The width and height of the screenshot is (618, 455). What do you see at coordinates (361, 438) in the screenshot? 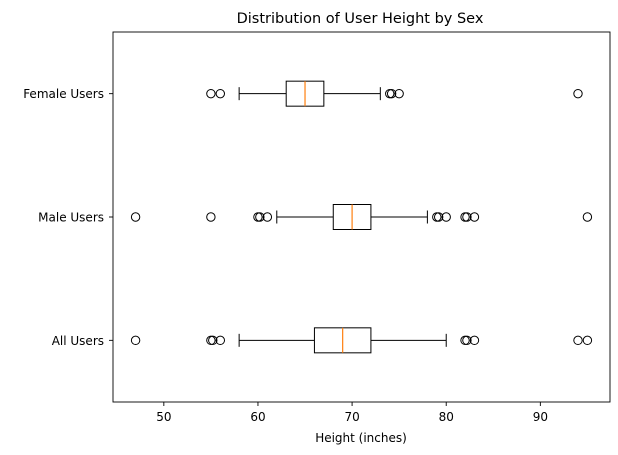
I see `x-axis-label: Height (inches)` at bounding box center [361, 438].